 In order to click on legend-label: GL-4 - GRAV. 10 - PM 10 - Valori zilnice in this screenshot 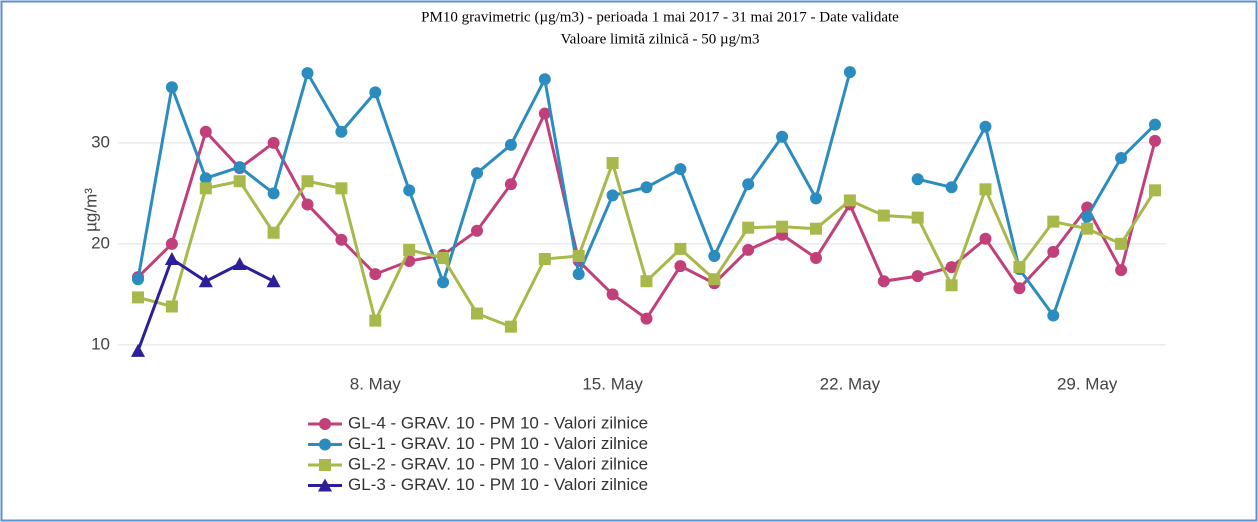, I will do `click(498, 422)`.